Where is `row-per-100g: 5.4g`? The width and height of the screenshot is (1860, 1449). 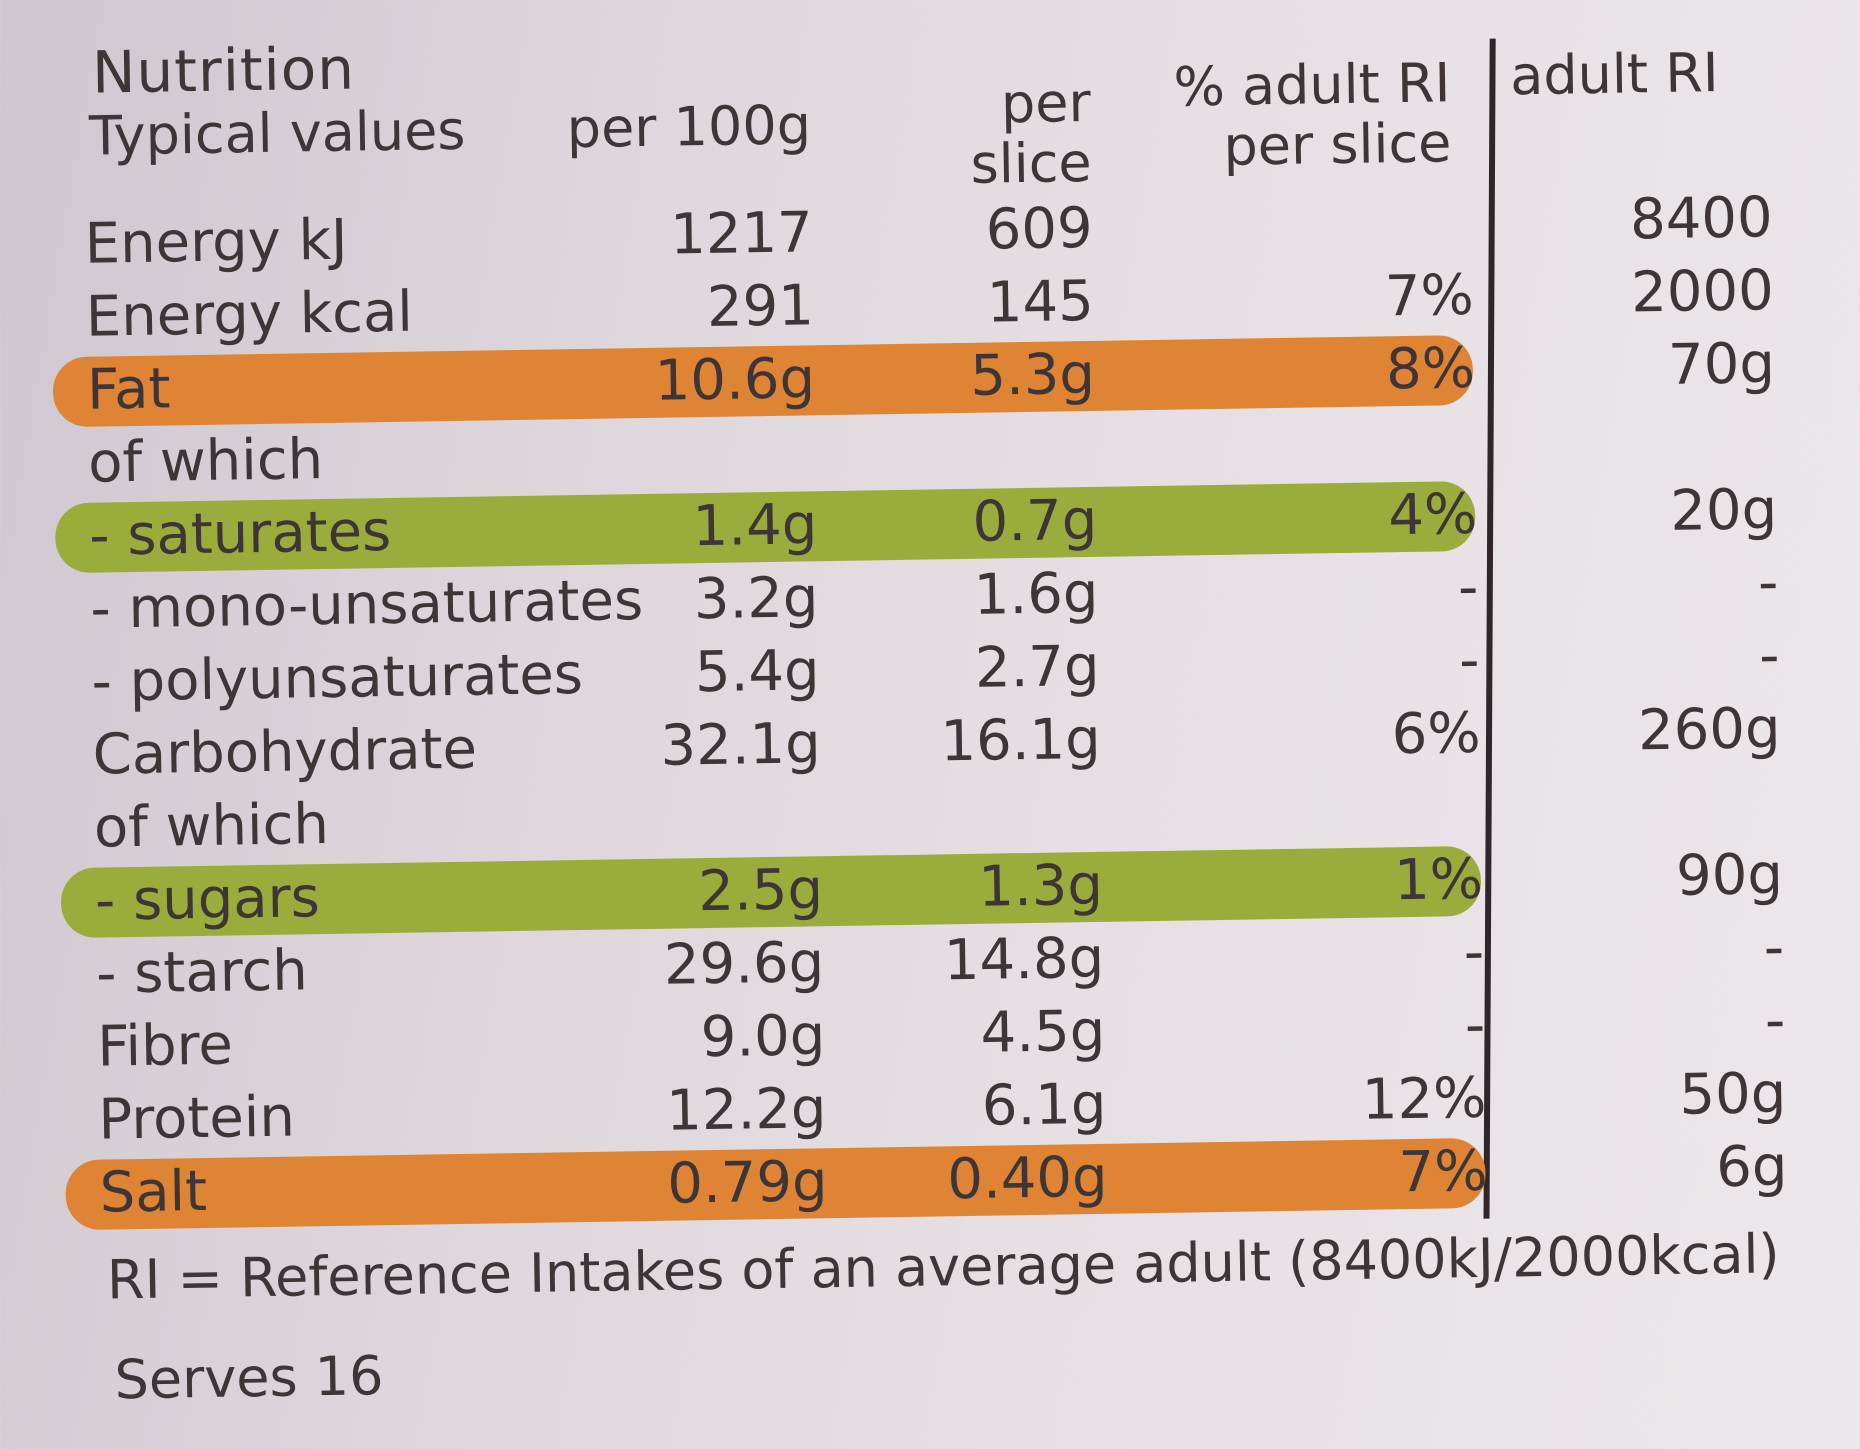 row-per-100g: 5.4g is located at coordinates (757, 672).